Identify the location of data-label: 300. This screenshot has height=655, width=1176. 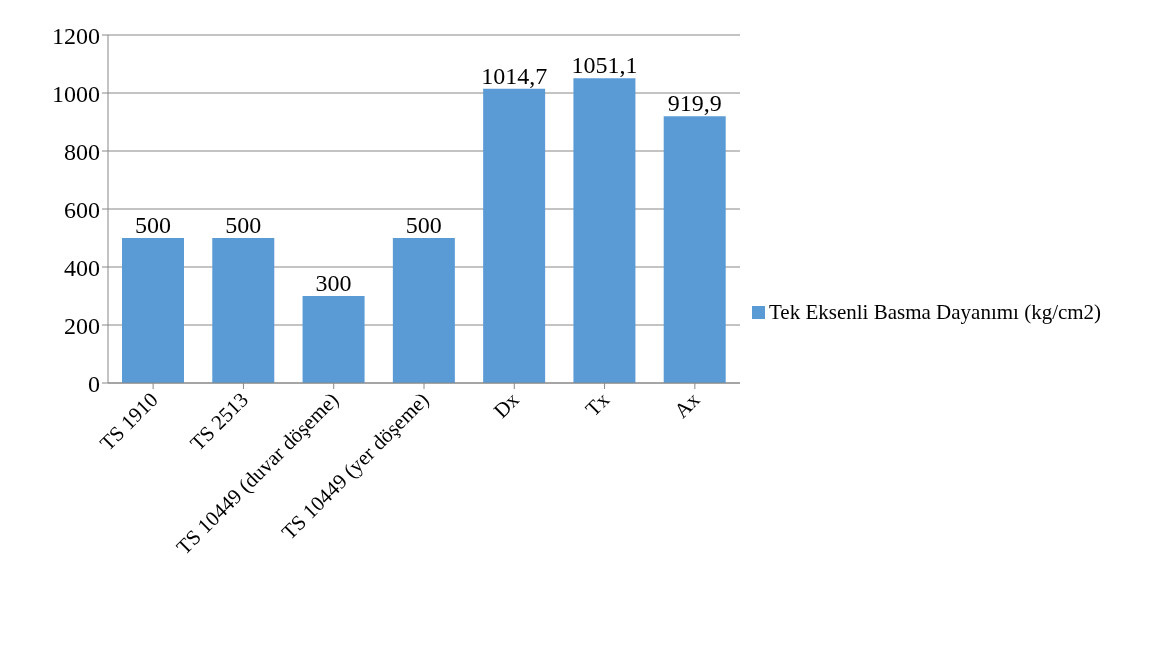
(333, 283).